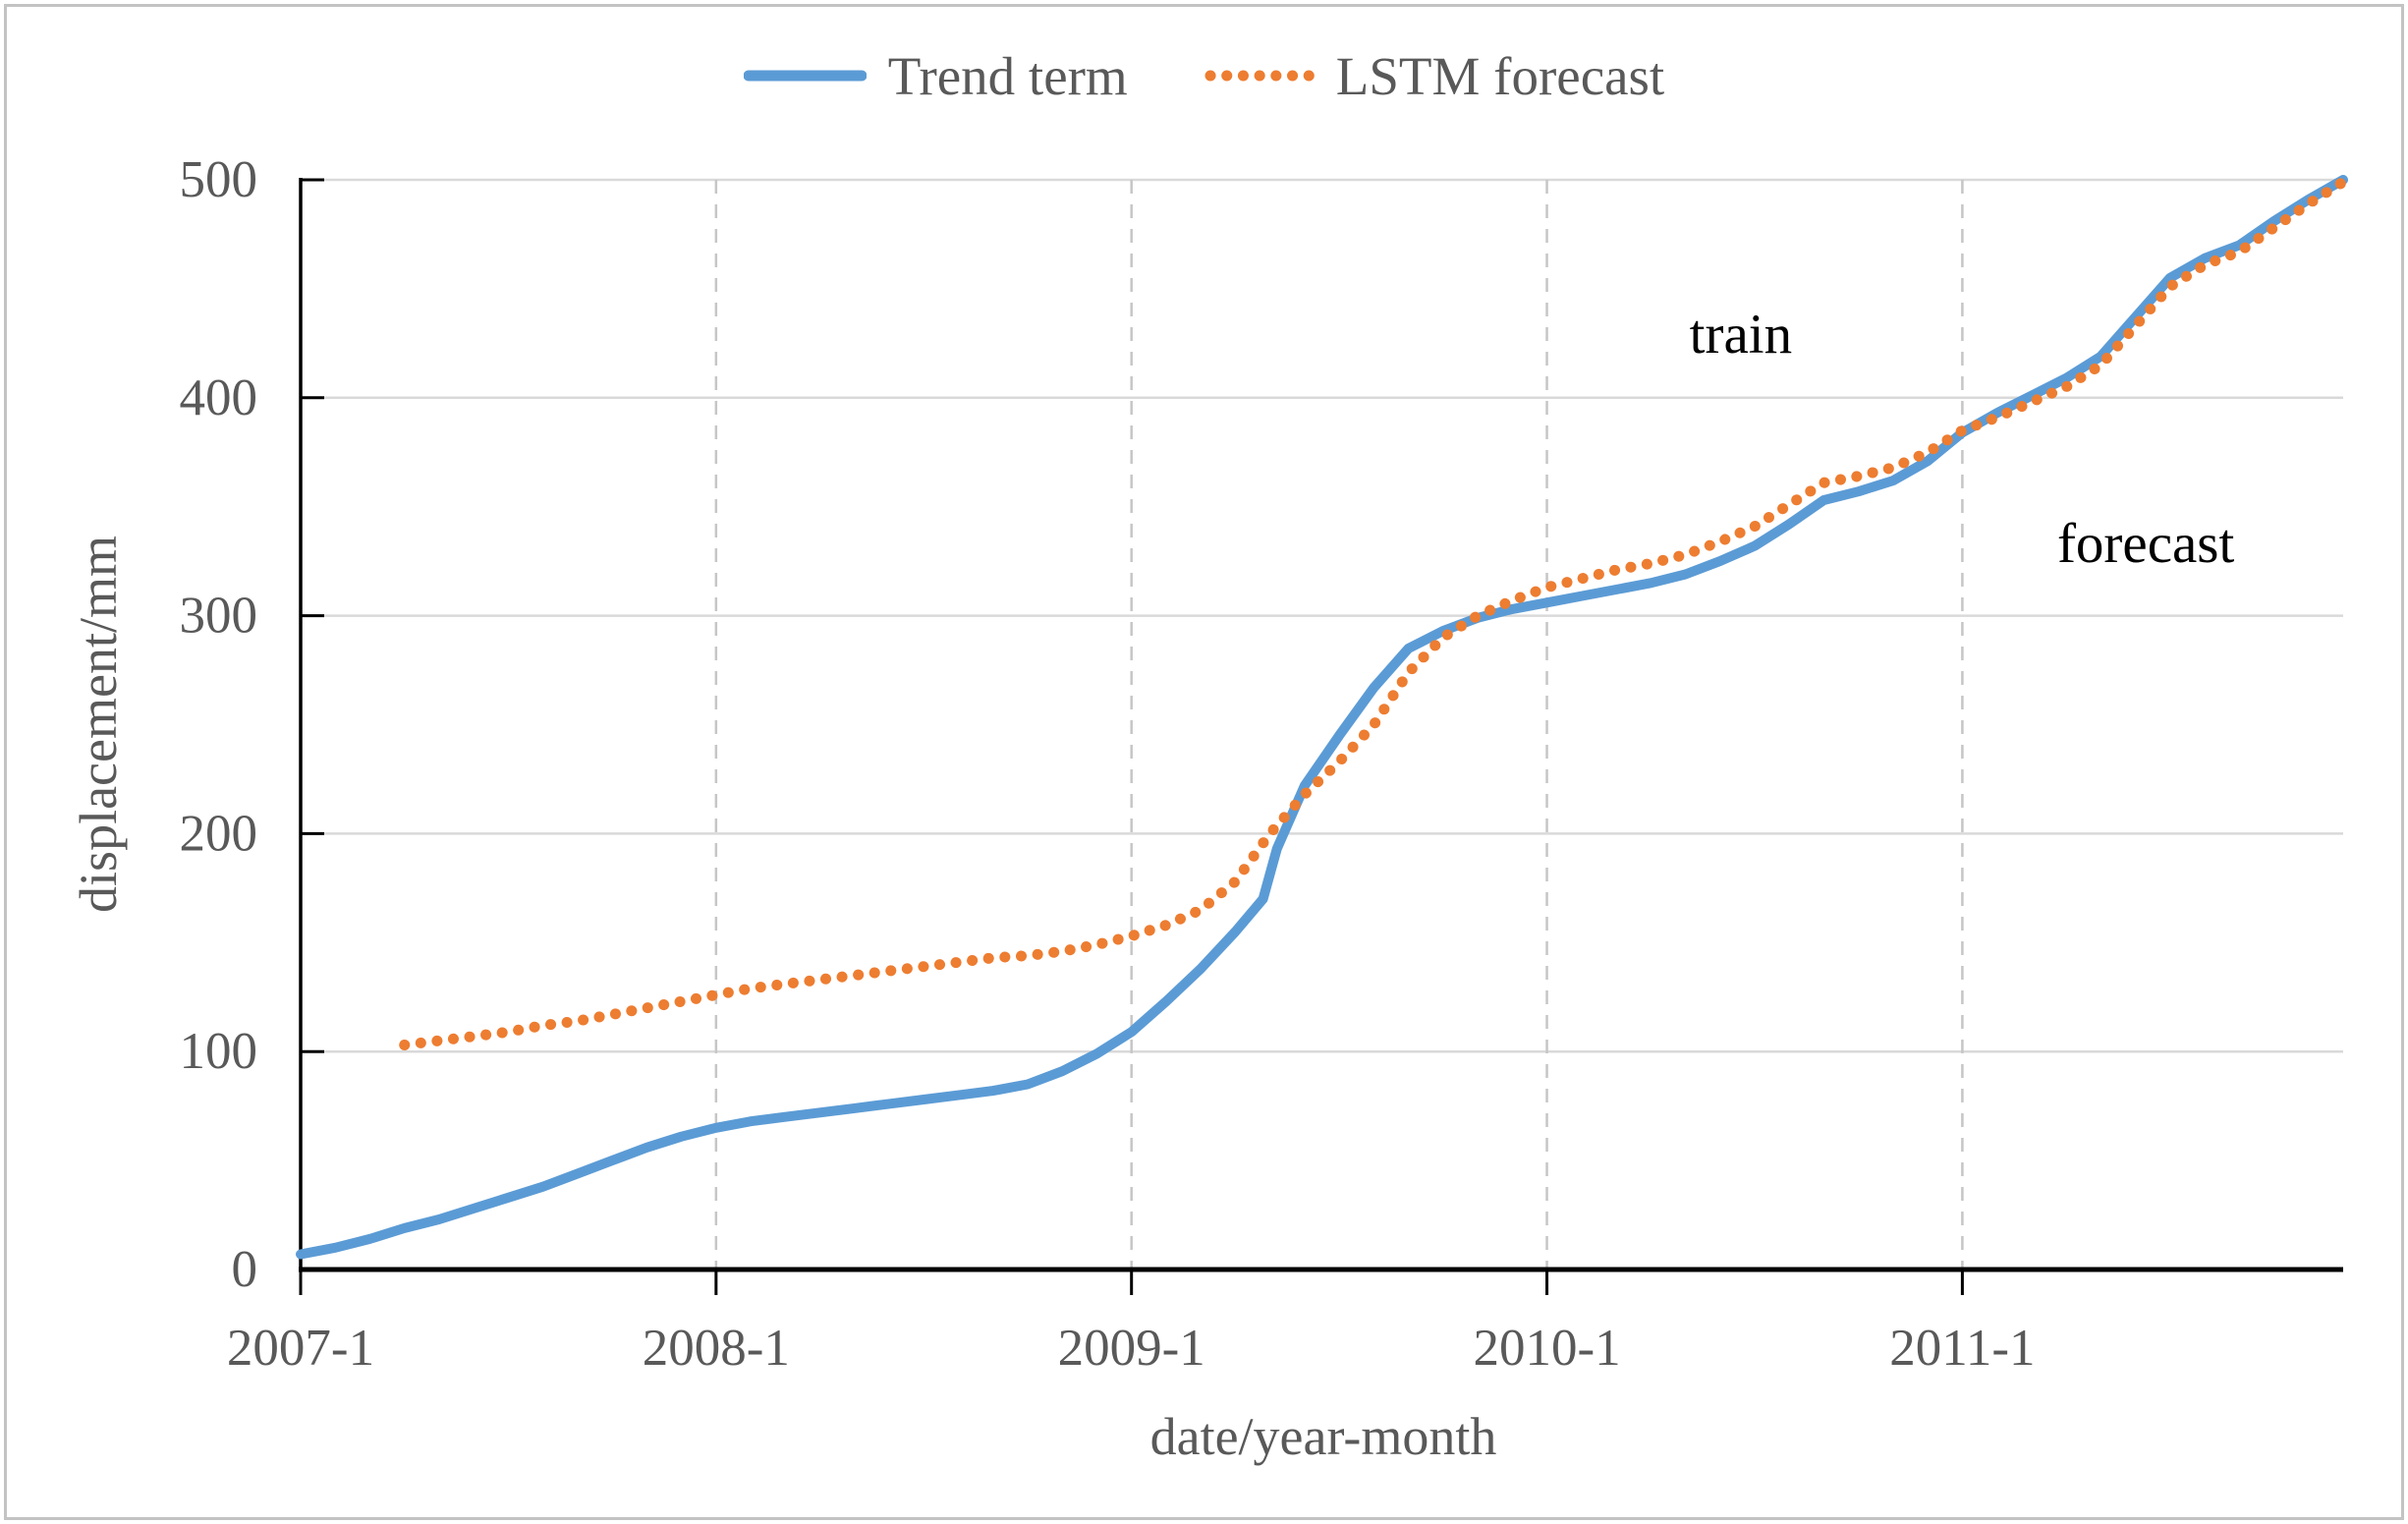 The image size is (2408, 1524). I want to click on x-tick-label-2011-1: 2011-1, so click(1962, 1348).